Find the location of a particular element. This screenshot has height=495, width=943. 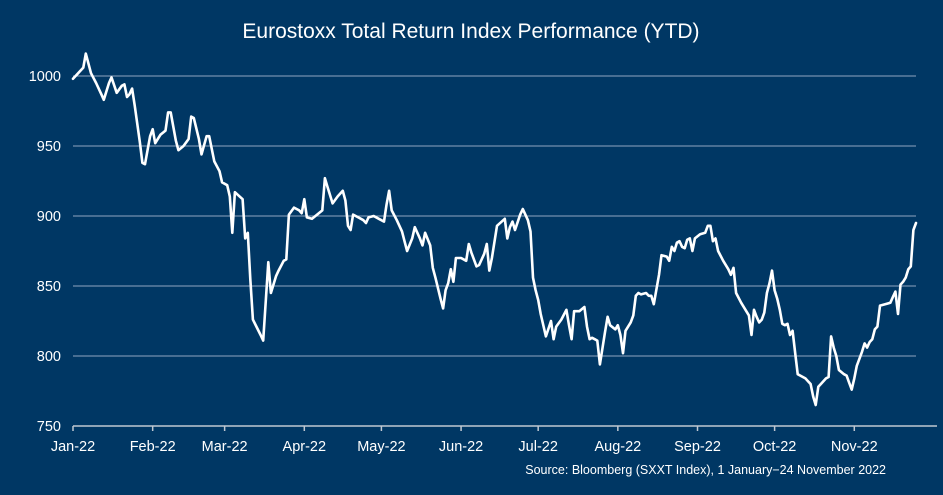

y-tick-label: 850 is located at coordinates (49, 287).